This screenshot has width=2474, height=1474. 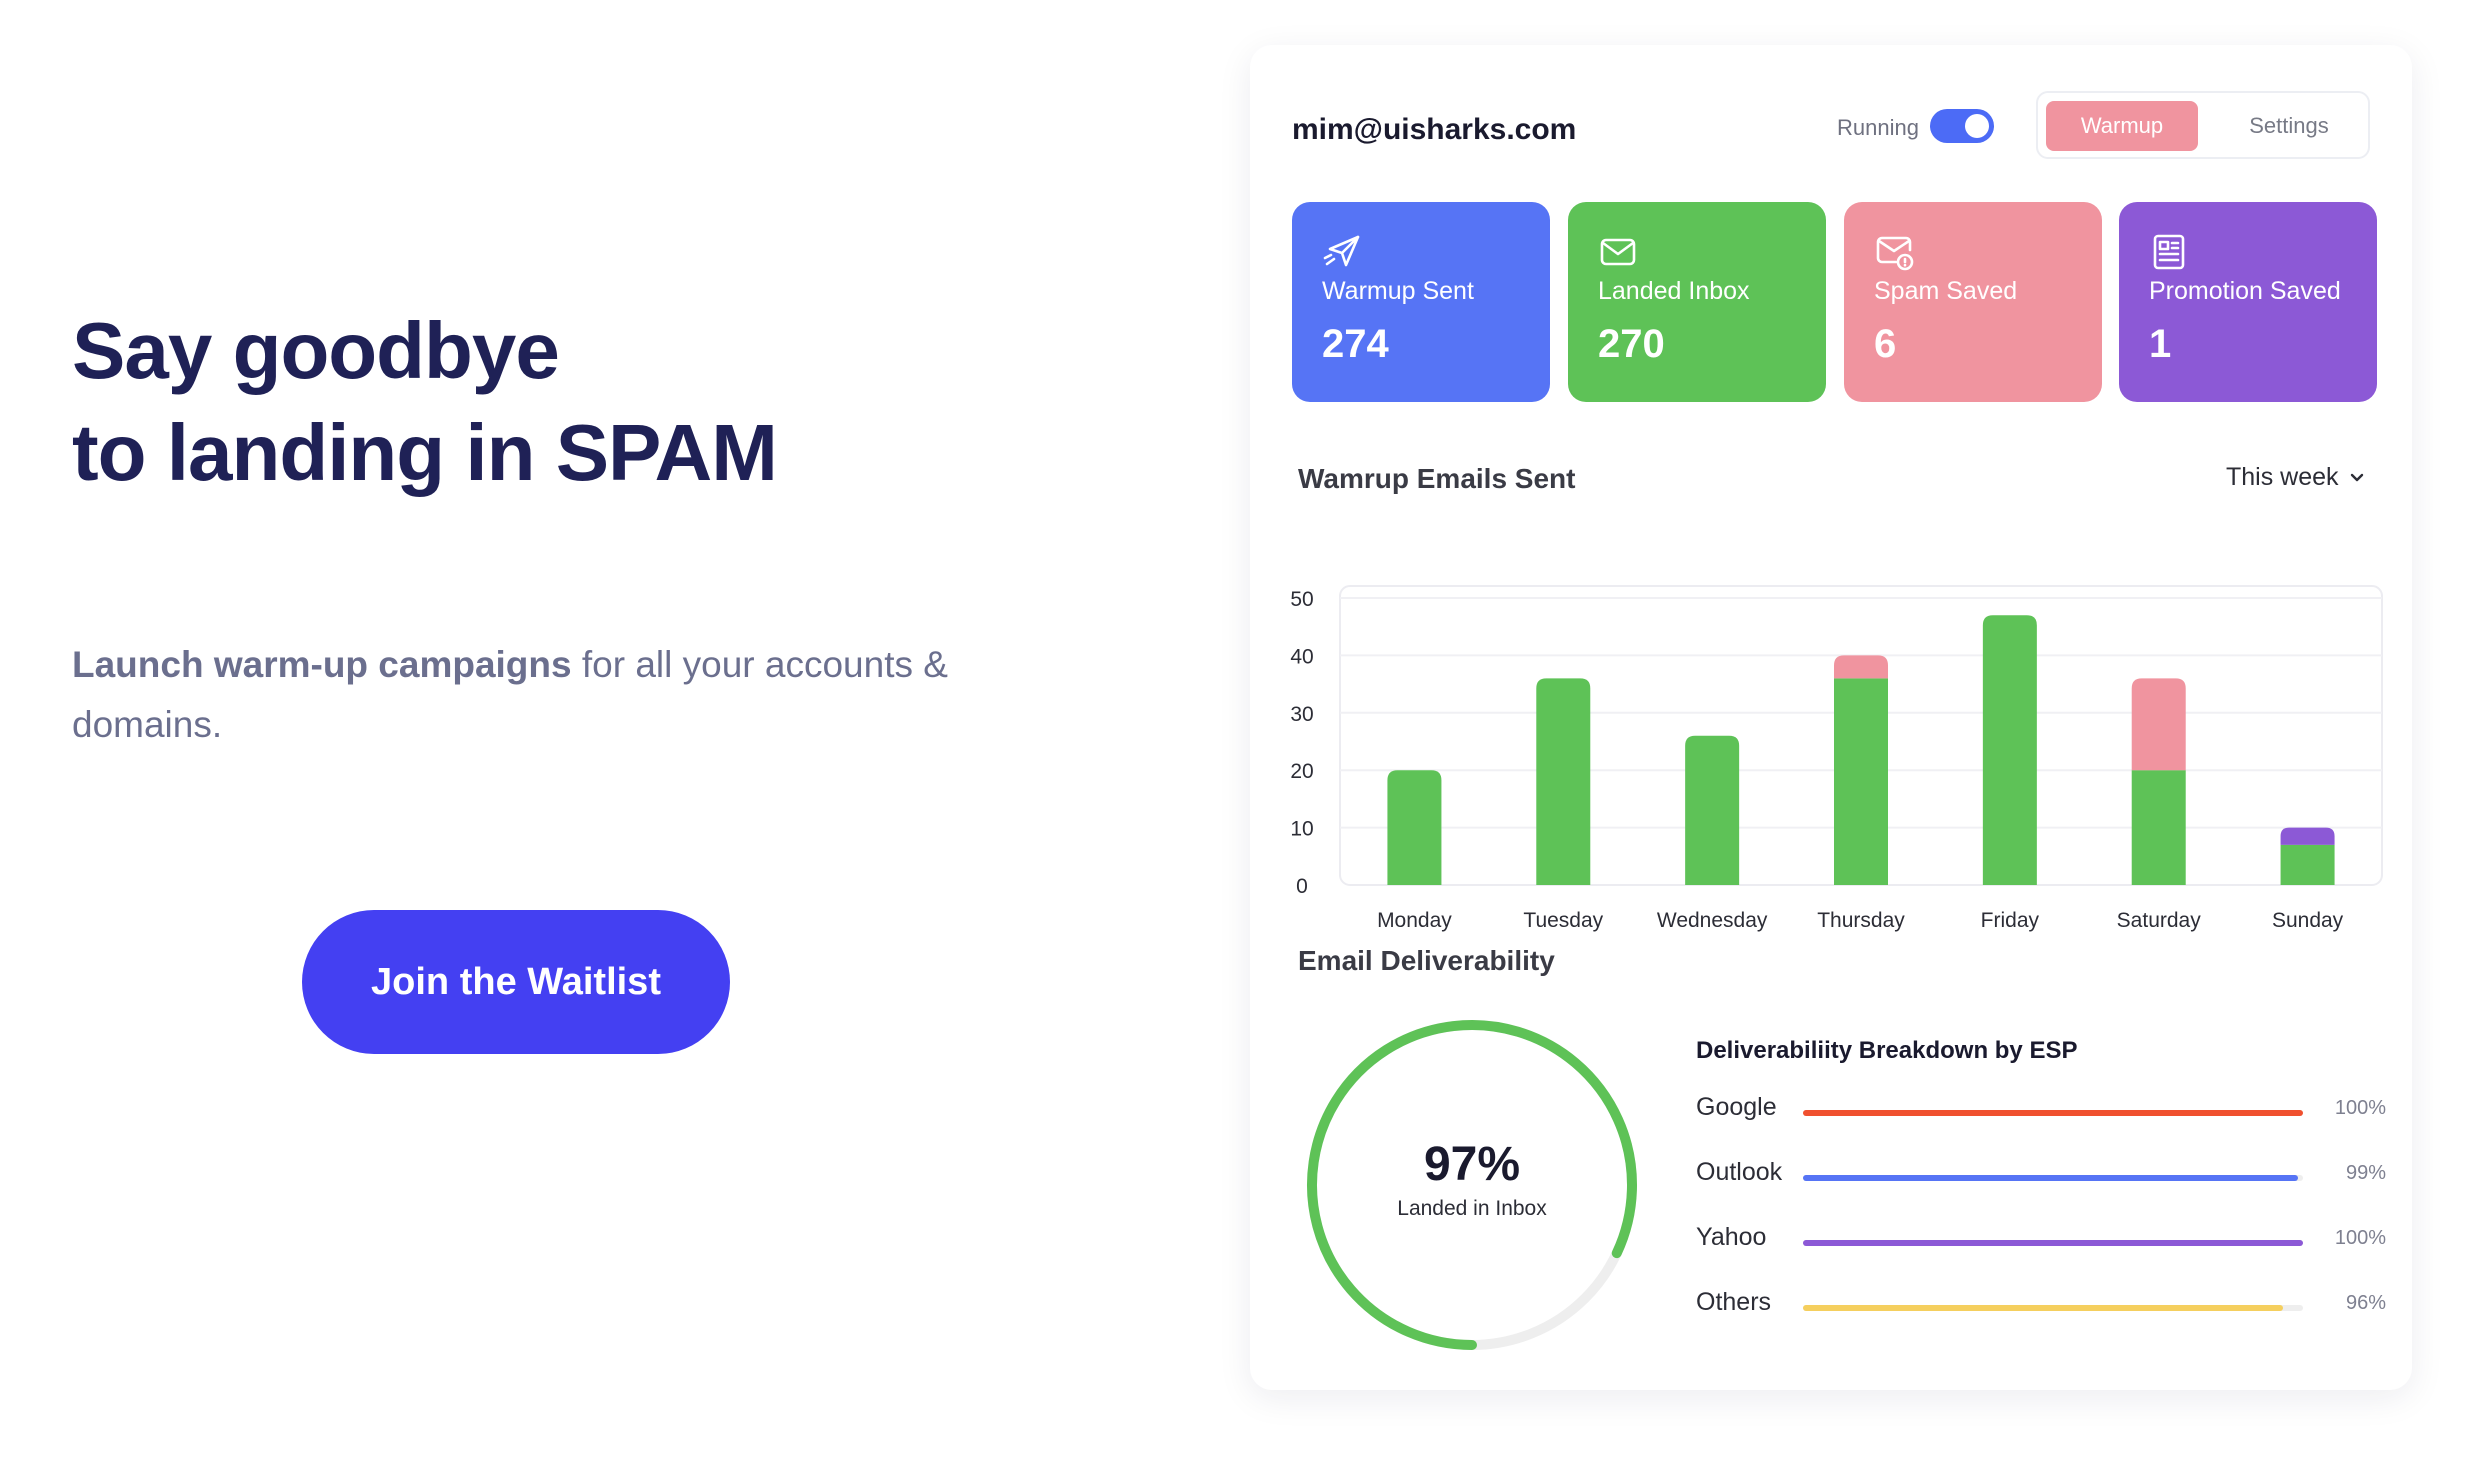 I want to click on esp-row-yahoo: Yahoo 100%, so click(x=2041, y=1243).